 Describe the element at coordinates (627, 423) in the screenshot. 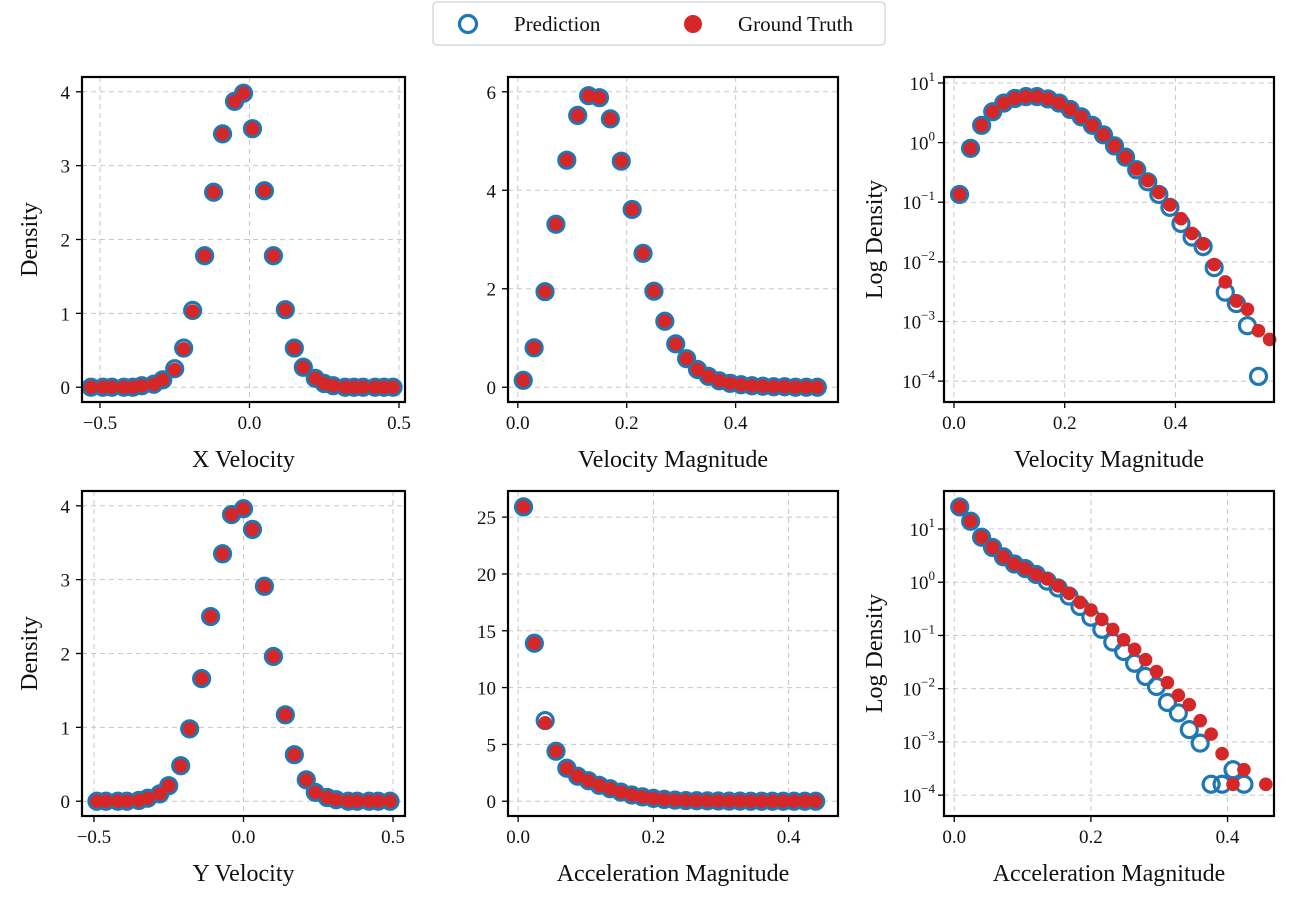

I see `x-tick-label: 0.2` at that location.